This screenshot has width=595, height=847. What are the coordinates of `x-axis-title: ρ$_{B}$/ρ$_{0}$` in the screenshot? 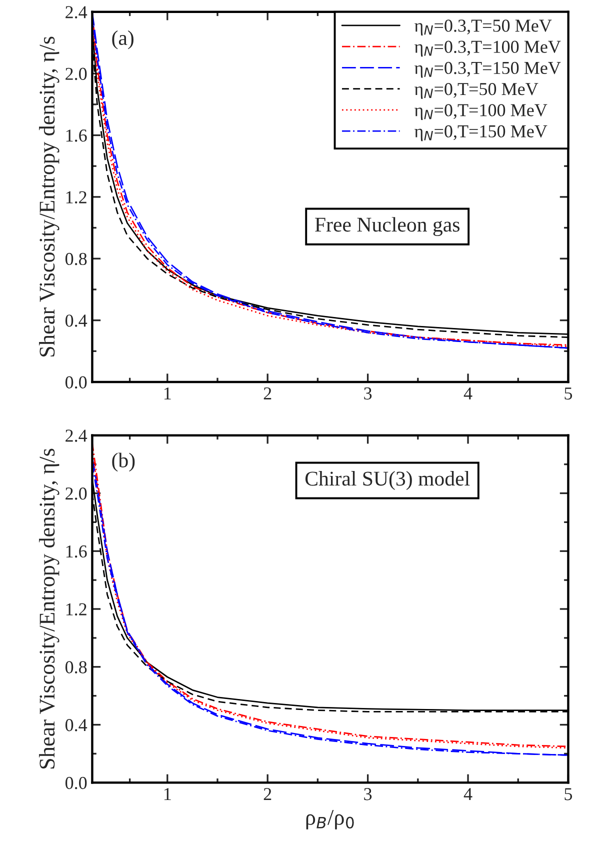 It's located at (330, 820).